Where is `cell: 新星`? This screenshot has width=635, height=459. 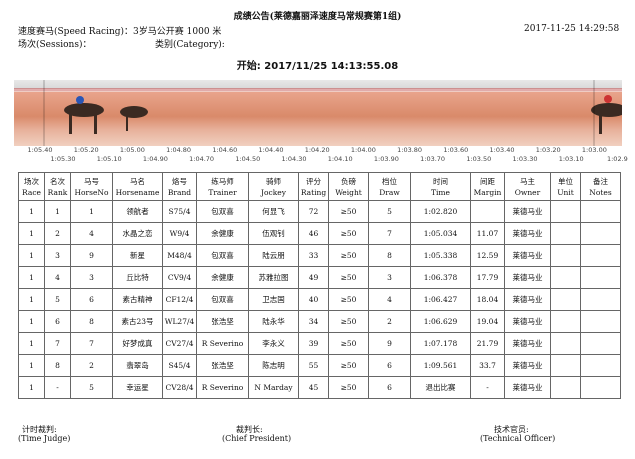 cell: 新星 is located at coordinates (137, 255).